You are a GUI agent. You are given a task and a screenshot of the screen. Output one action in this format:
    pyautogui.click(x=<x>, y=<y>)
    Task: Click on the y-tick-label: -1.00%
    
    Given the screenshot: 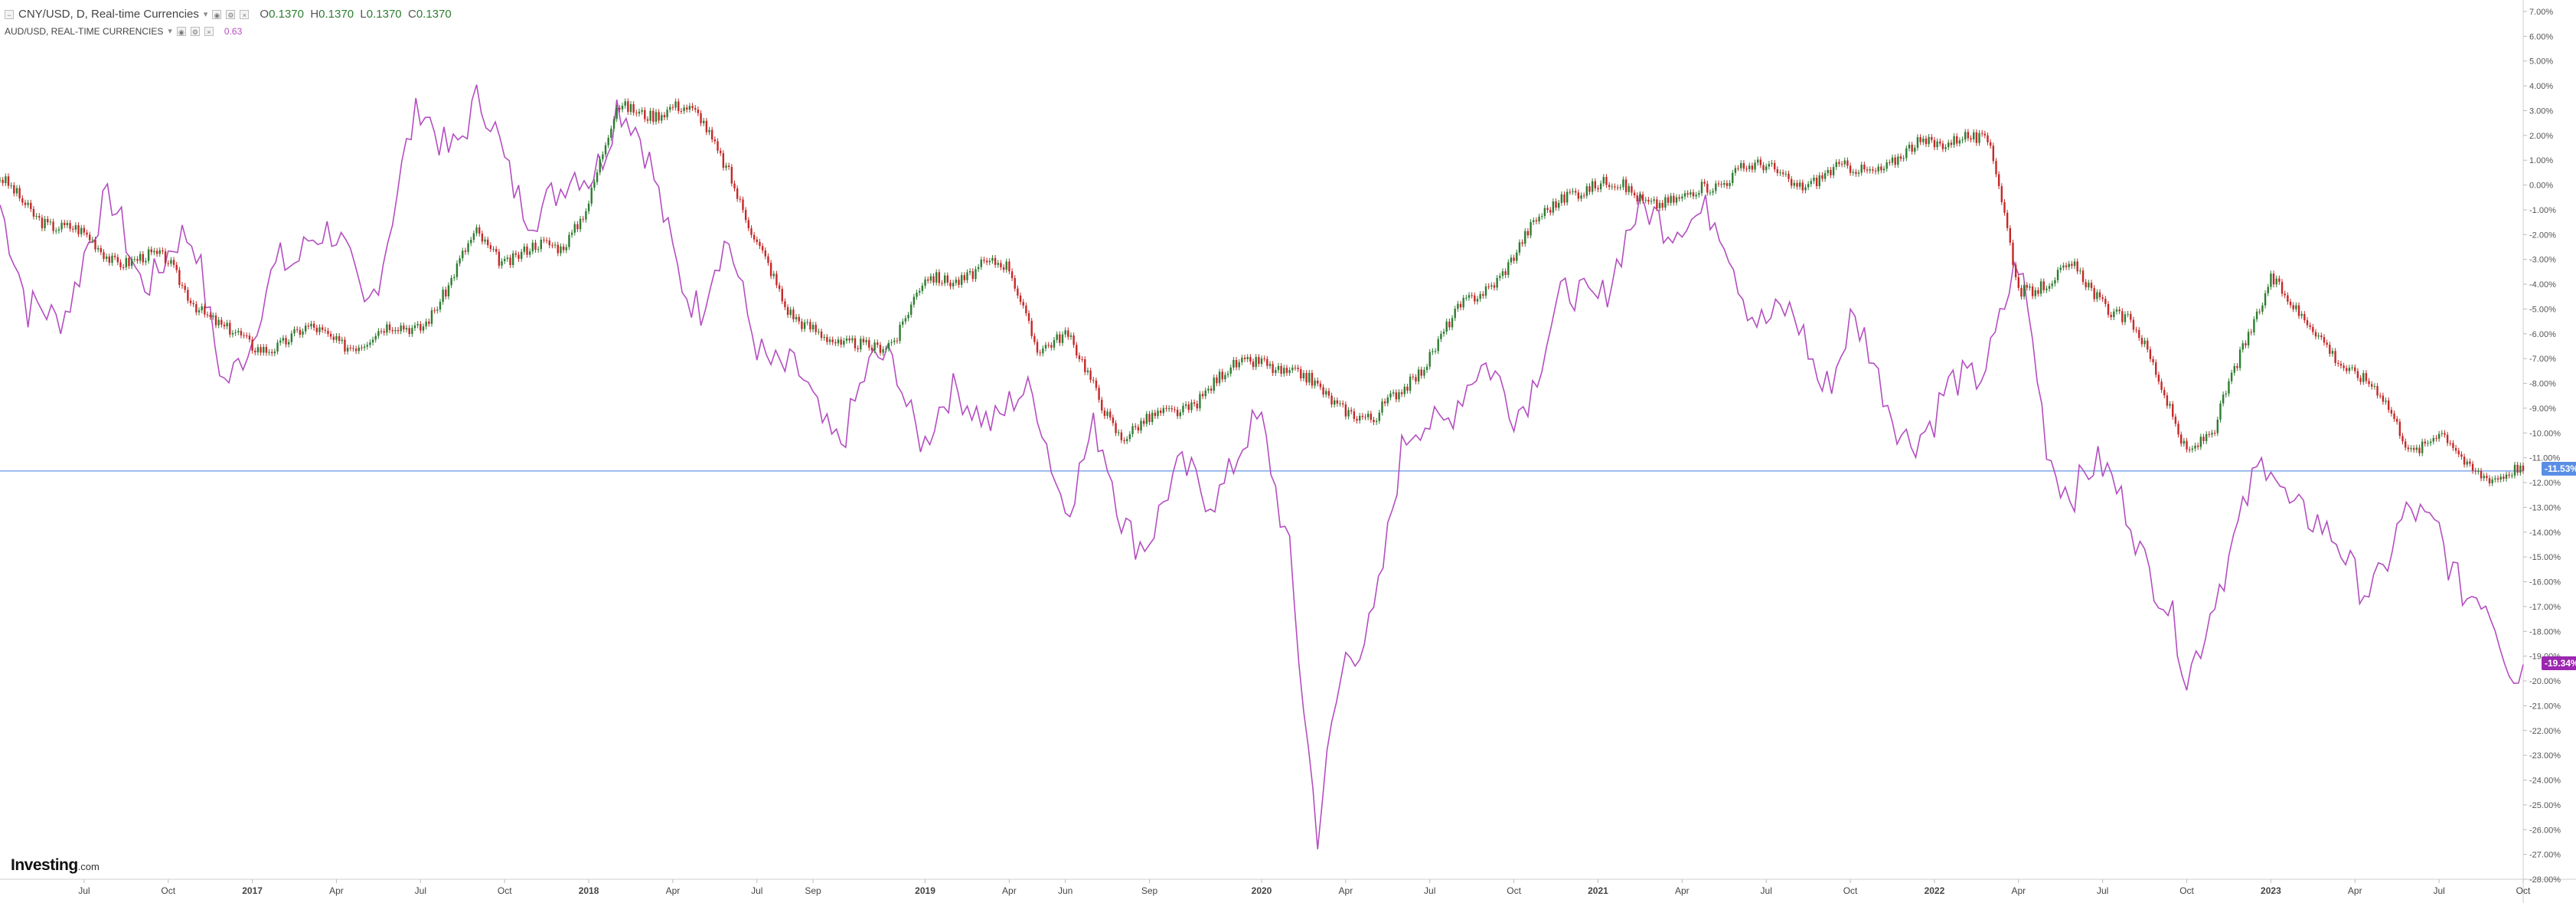 What is the action you would take?
    pyautogui.click(x=2542, y=210)
    